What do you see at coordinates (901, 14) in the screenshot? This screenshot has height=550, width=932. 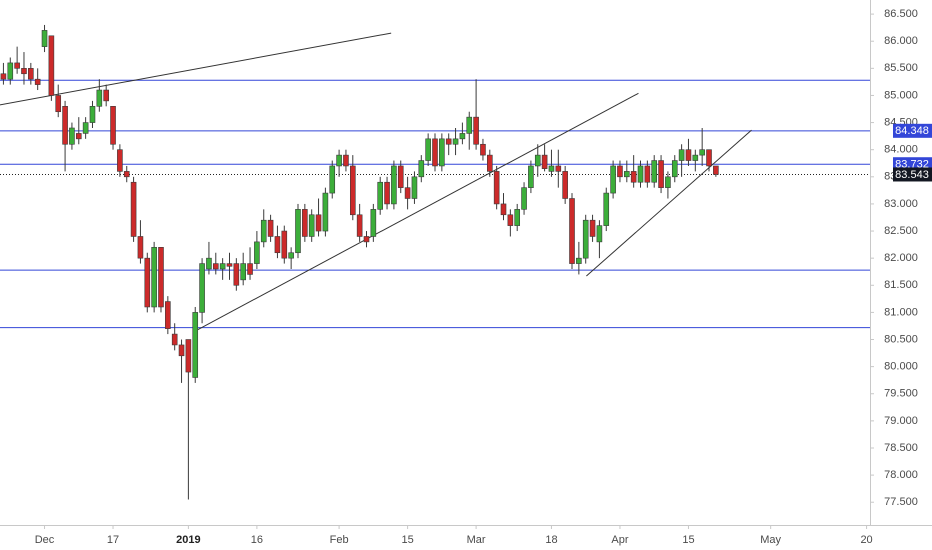 I see `y-tick-label: 86.500` at bounding box center [901, 14].